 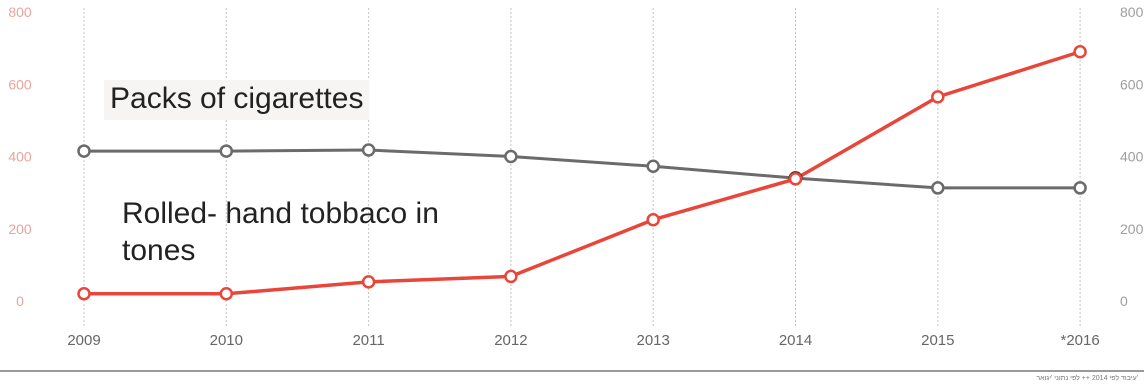 I want to click on annotation-rolled-hand-tobacco: Rolled- hand tobbaco in tones, so click(x=280, y=232).